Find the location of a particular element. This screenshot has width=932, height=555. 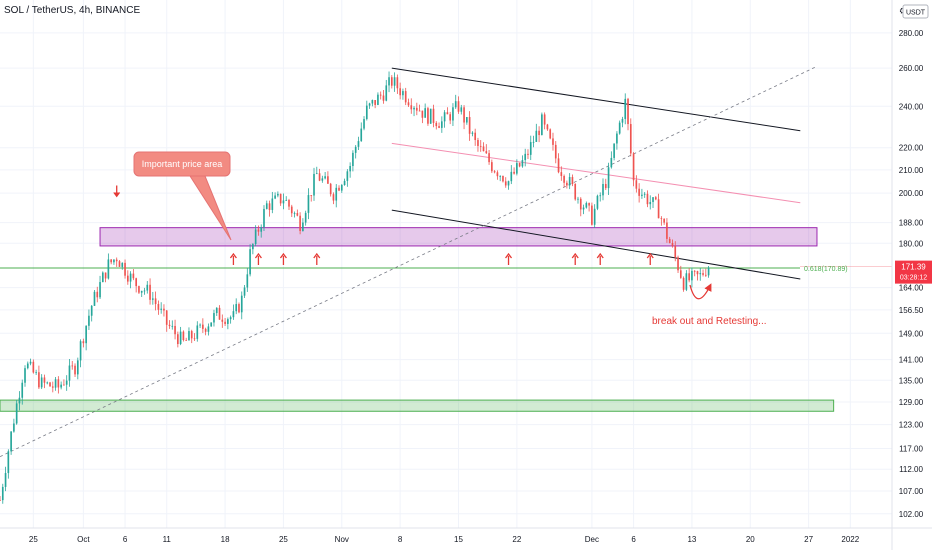

x-tick-label: 15 is located at coordinates (458, 539).